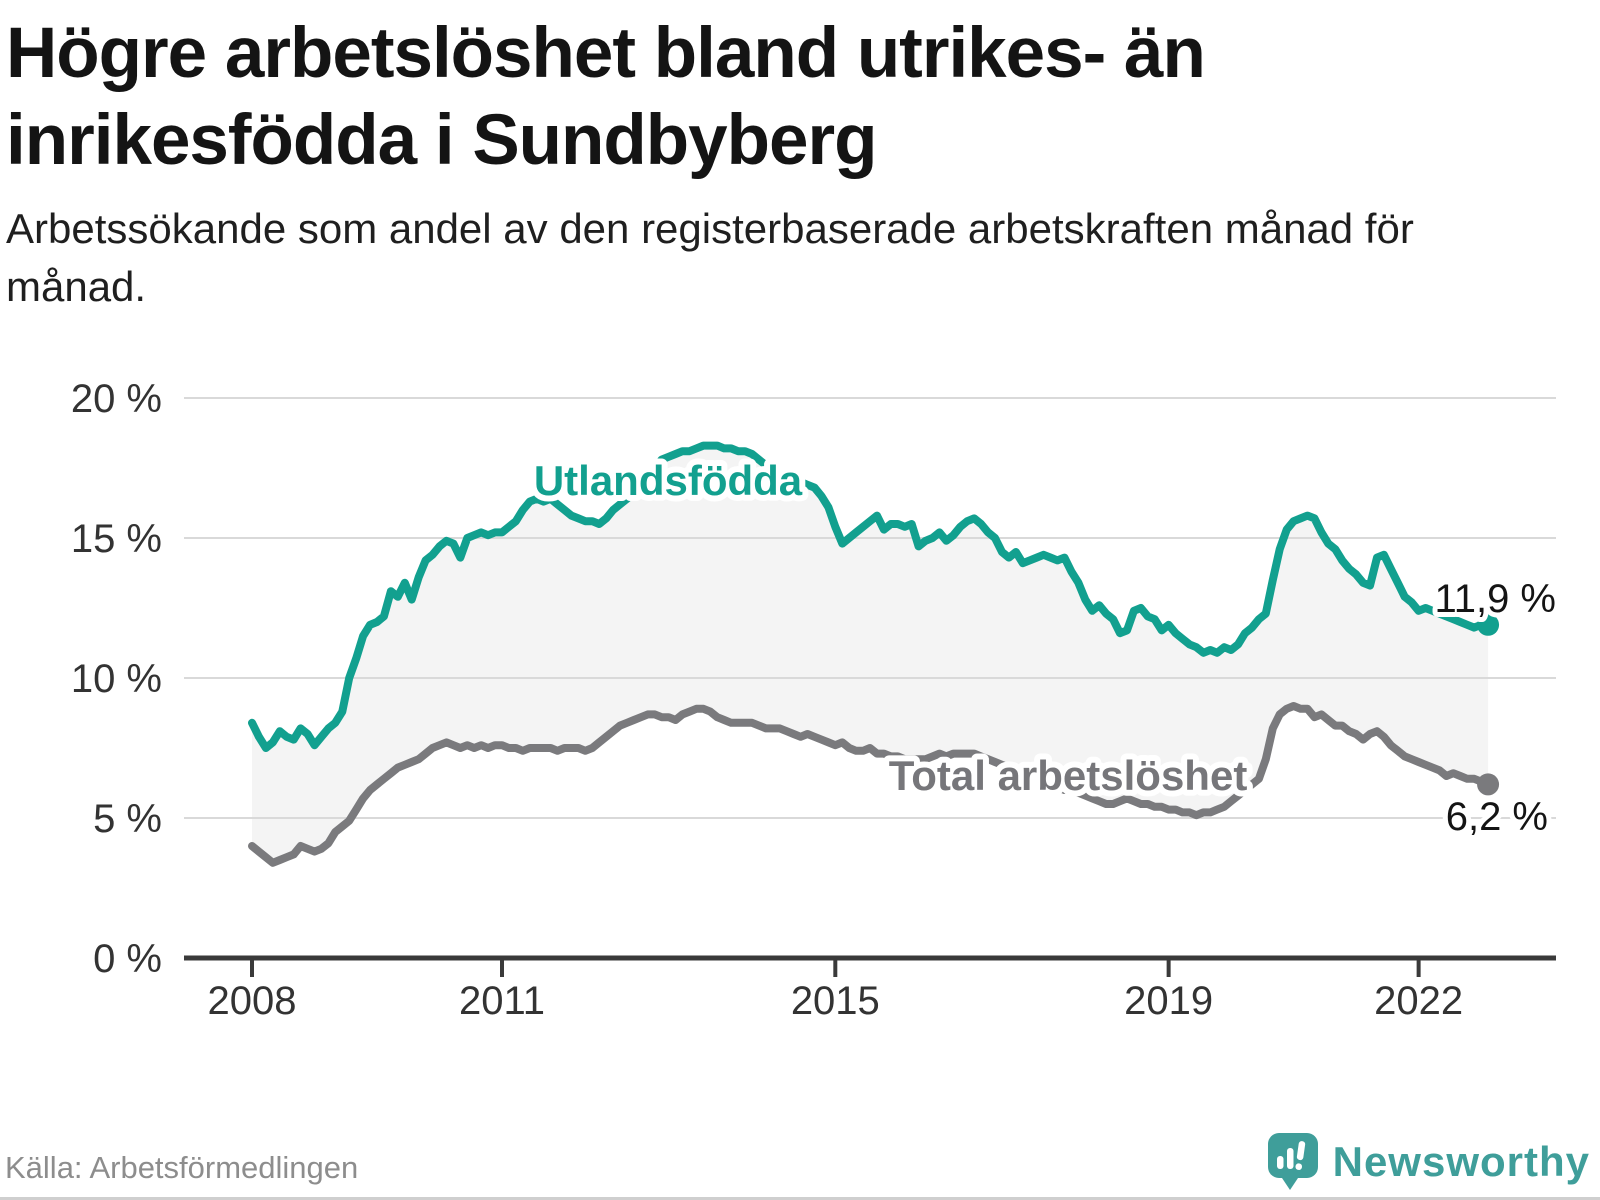 This screenshot has width=1600, height=1200. I want to click on y-tick-label-15: 15 %, so click(116, 539).